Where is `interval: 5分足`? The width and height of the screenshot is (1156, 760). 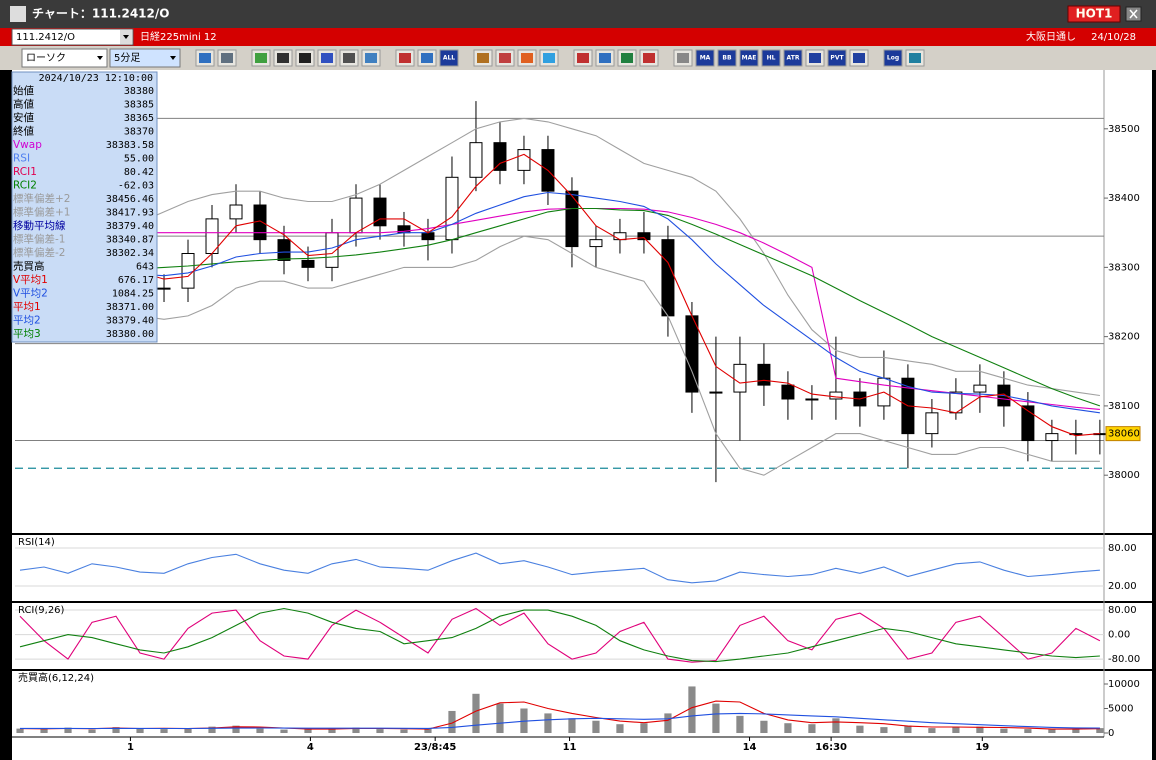
interval: 5分足 is located at coordinates (127, 58).